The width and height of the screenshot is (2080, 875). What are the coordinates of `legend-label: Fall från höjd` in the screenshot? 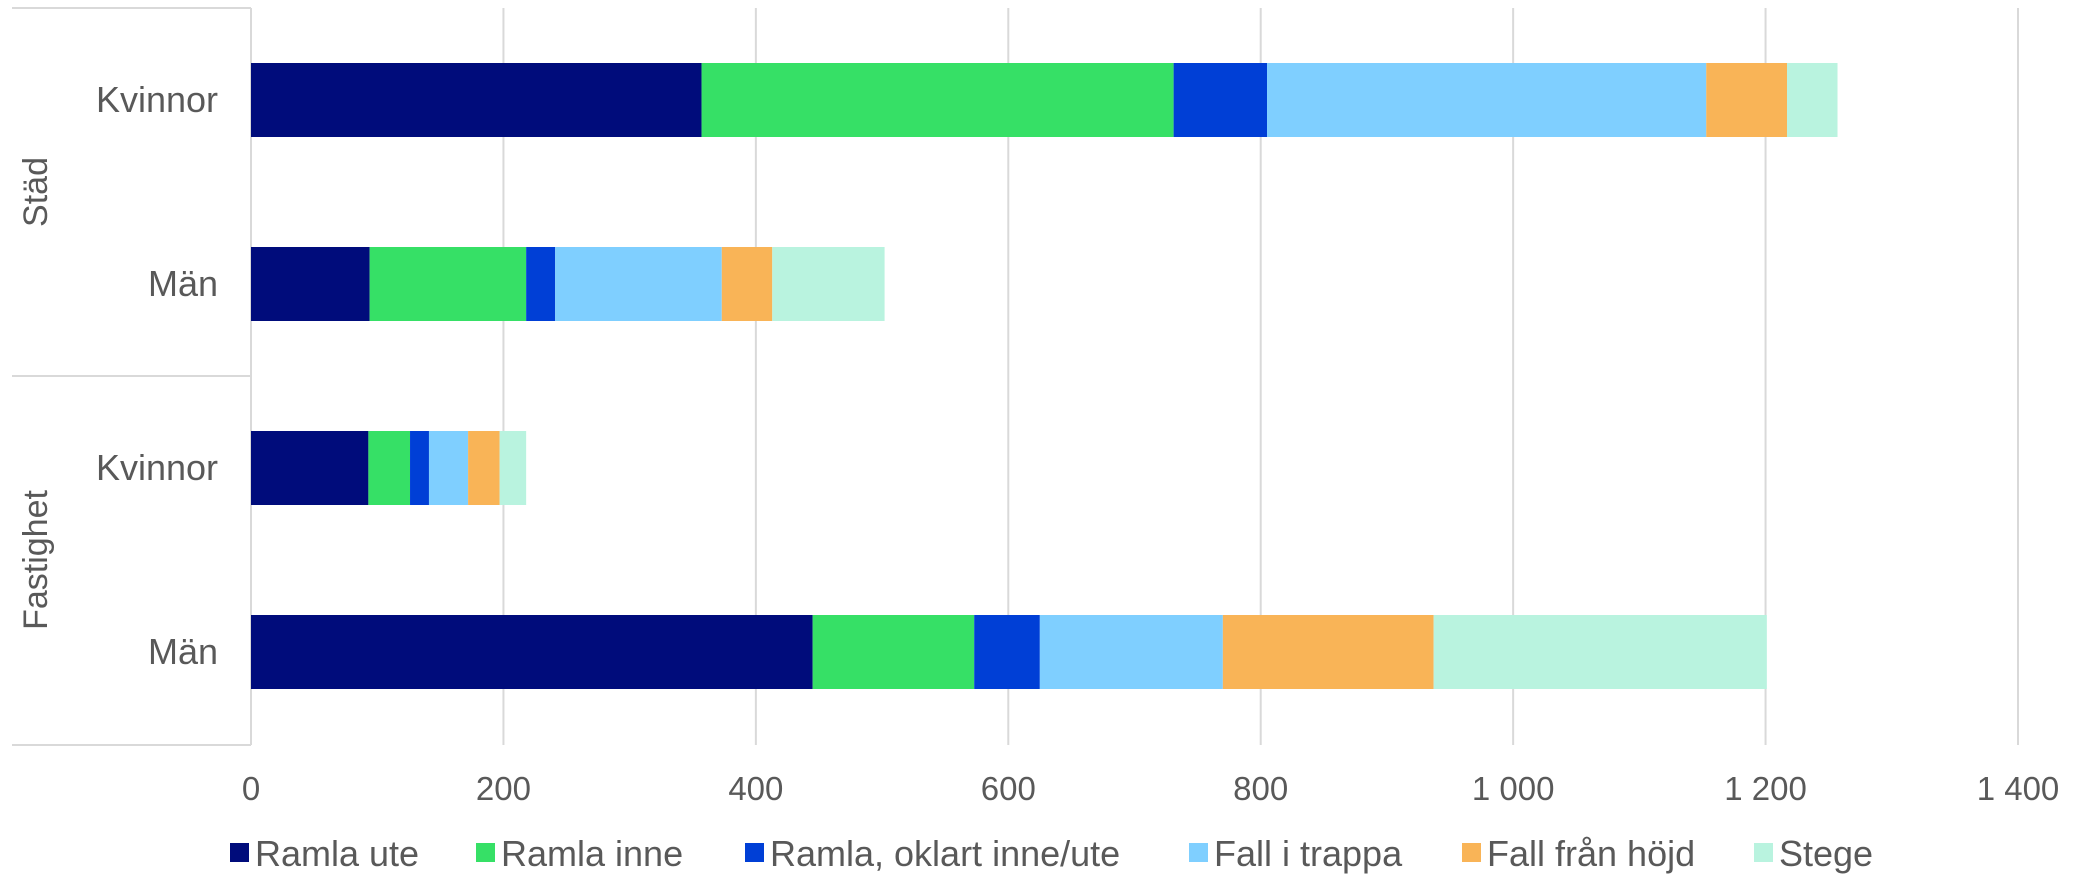 It's located at (1591, 853).